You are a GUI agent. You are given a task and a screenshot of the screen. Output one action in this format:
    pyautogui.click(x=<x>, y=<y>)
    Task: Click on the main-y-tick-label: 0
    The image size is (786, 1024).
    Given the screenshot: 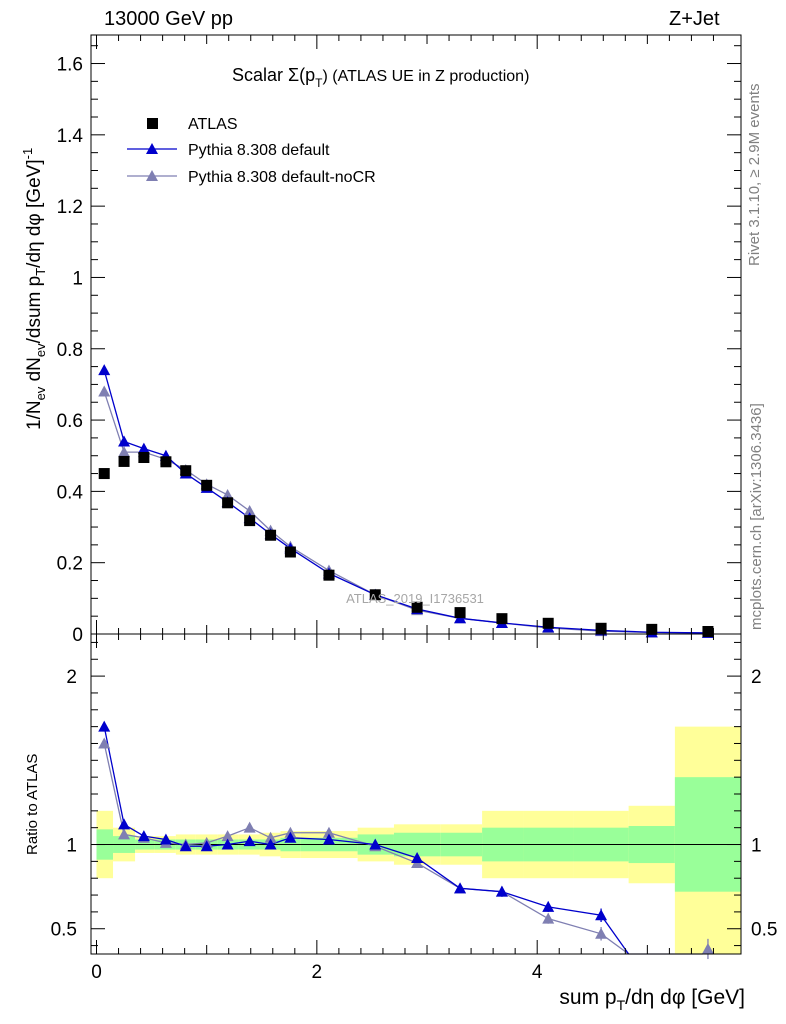 What is the action you would take?
    pyautogui.click(x=77, y=635)
    